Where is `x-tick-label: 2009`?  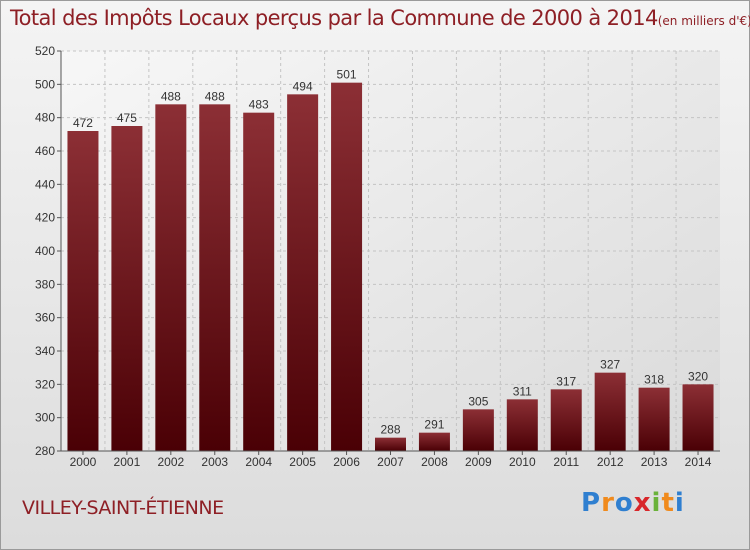 x-tick-label: 2009 is located at coordinates (478, 462).